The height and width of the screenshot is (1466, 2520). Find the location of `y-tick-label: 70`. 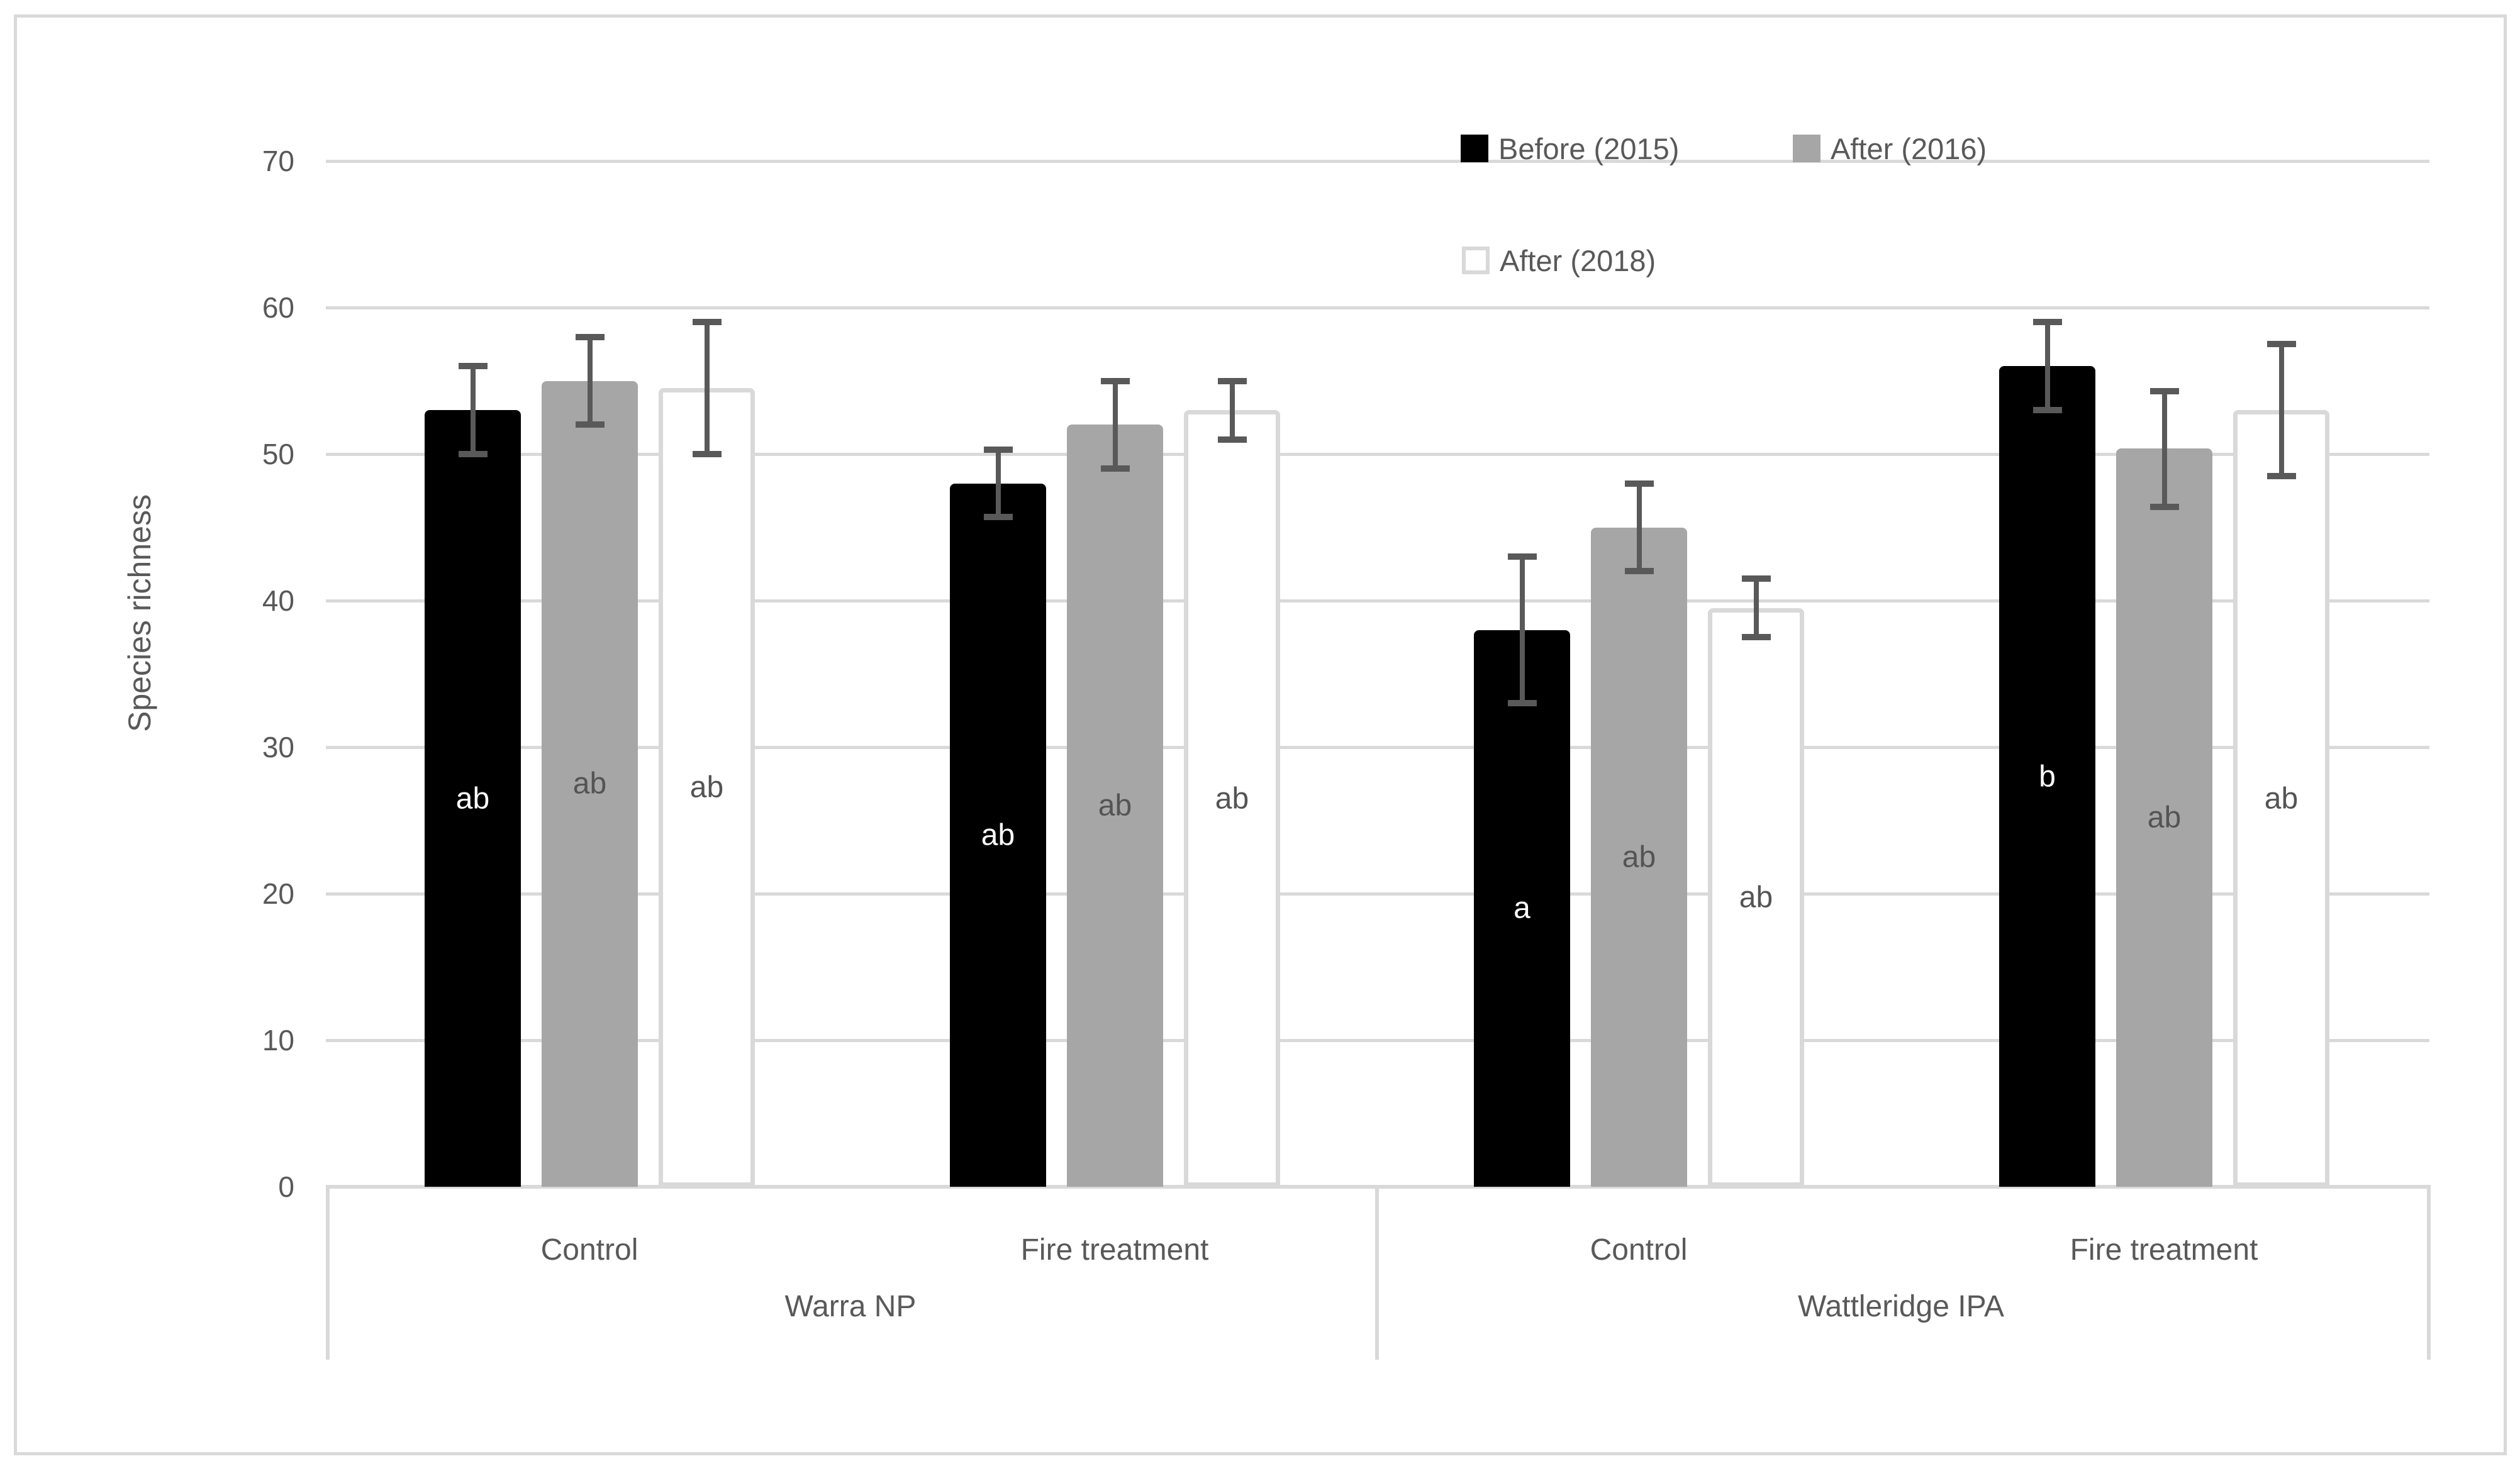

y-tick-label: 70 is located at coordinates (278, 161).